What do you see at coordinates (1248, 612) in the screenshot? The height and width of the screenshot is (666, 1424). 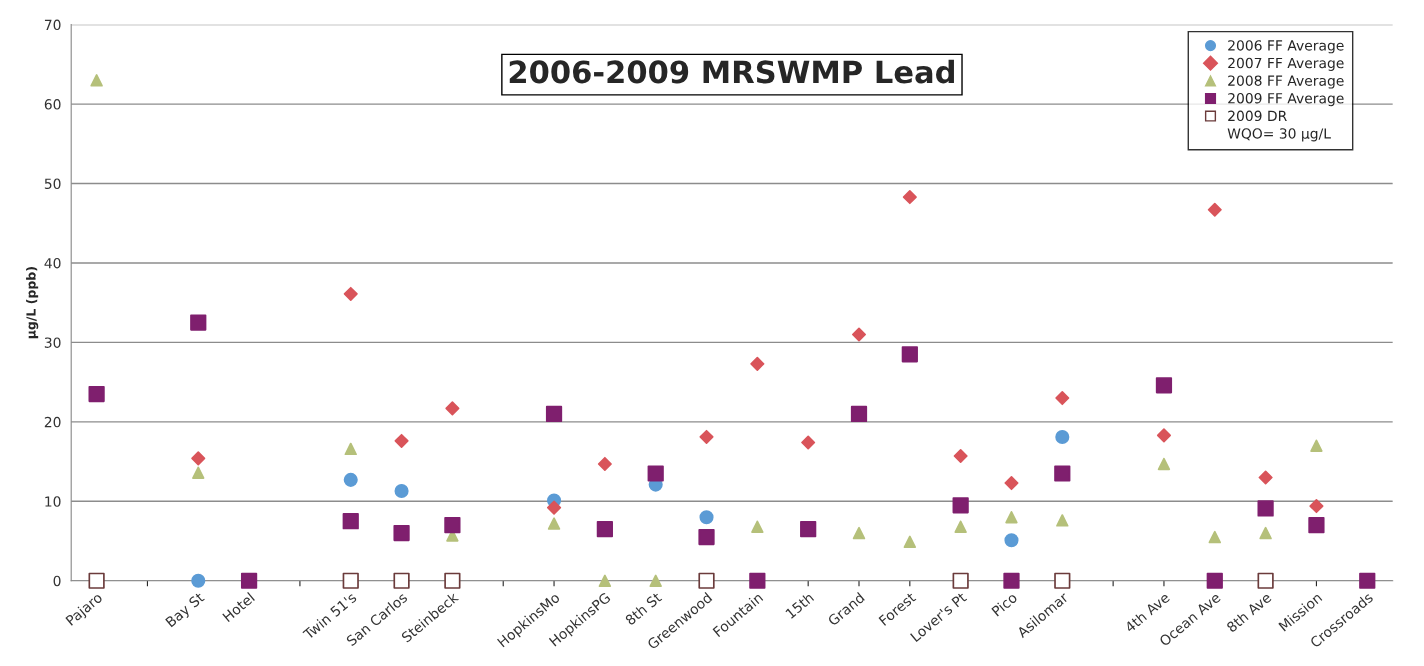 I see `x-tick-label: 8th Ave` at bounding box center [1248, 612].